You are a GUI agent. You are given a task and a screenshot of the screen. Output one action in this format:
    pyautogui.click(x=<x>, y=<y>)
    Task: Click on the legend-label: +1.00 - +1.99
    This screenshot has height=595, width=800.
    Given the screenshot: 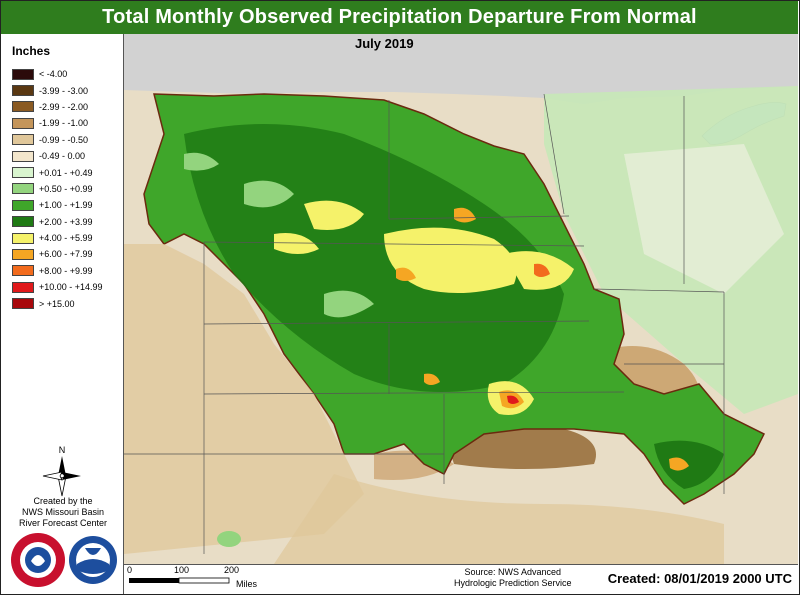 What is the action you would take?
    pyautogui.click(x=66, y=205)
    